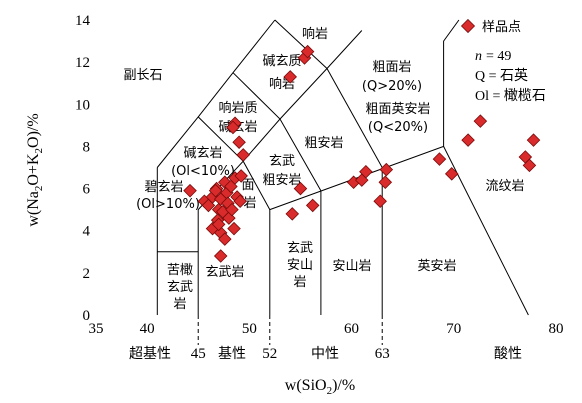 This screenshot has height=403, width=582. I want to click on y-axis-title: w(Na2O+K2O)/%, so click(35, 169).